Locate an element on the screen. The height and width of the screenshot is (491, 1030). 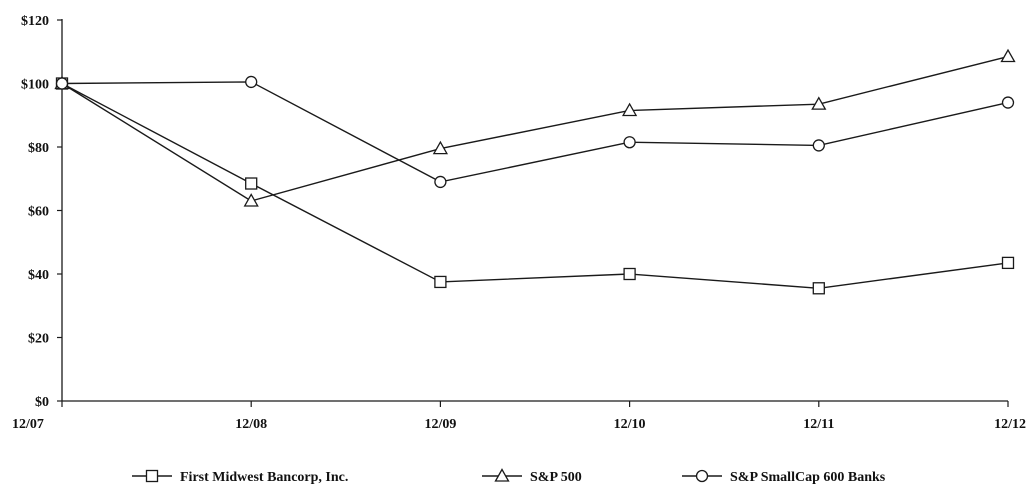
y-tick-label: $120 is located at coordinates (35, 21).